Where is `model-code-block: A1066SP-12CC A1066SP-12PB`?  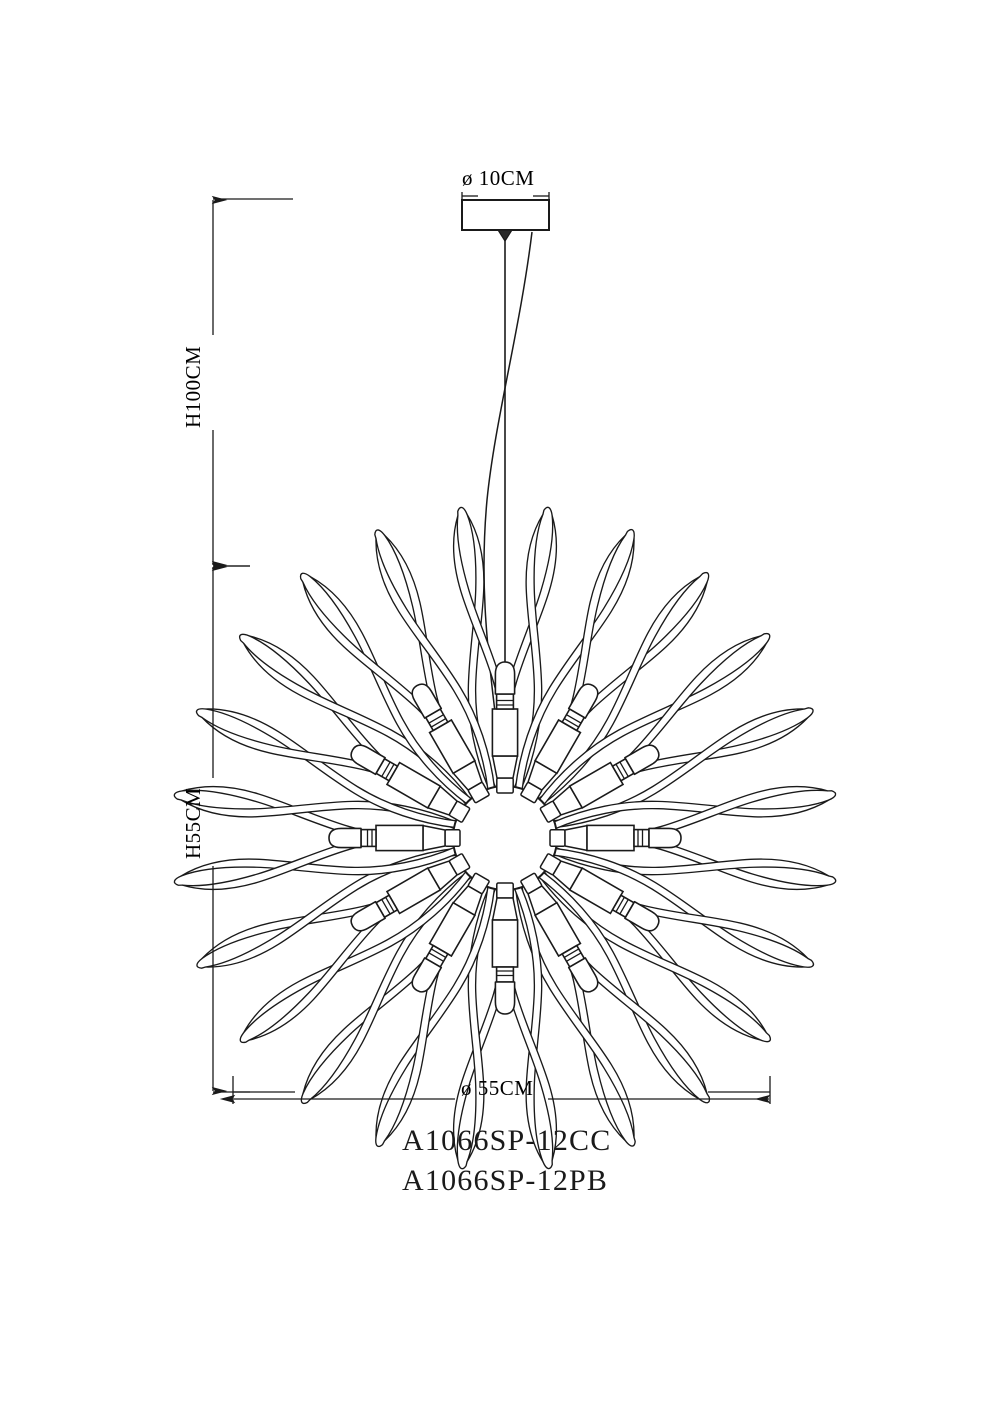
model-code-block: A1066SP-12CC A1066SP-12PB is located at coordinates (506, 1161).